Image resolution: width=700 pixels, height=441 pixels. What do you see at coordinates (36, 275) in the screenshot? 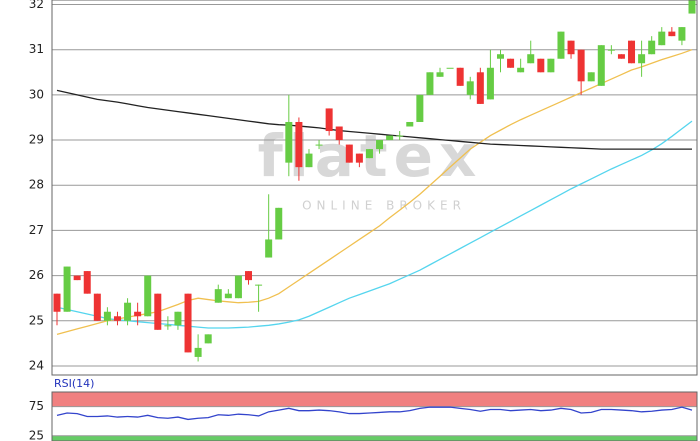
I see `y-tick-label: 26` at bounding box center [36, 275].